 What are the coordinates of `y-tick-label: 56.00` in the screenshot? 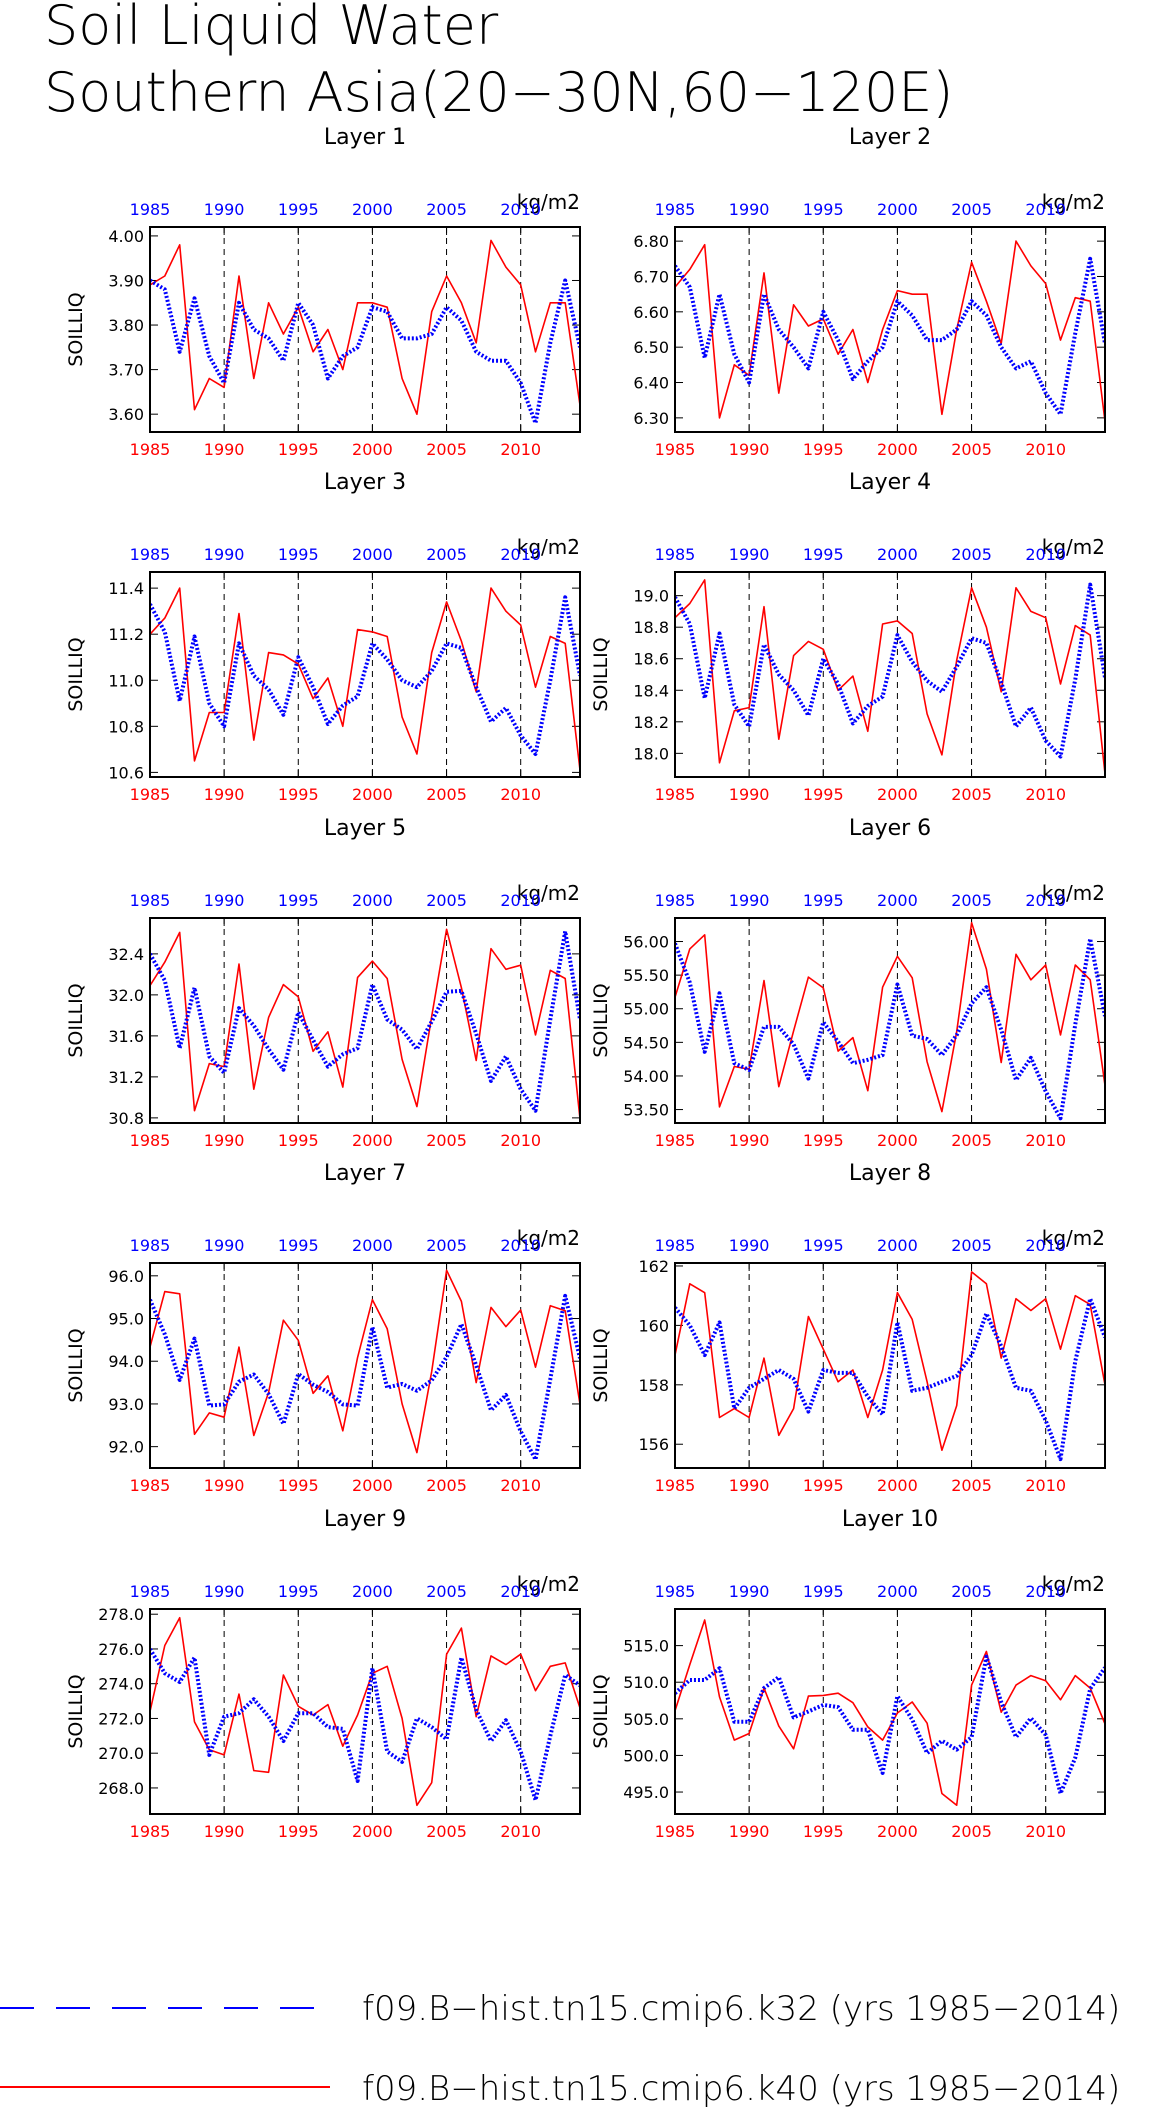 It's located at (646, 942).